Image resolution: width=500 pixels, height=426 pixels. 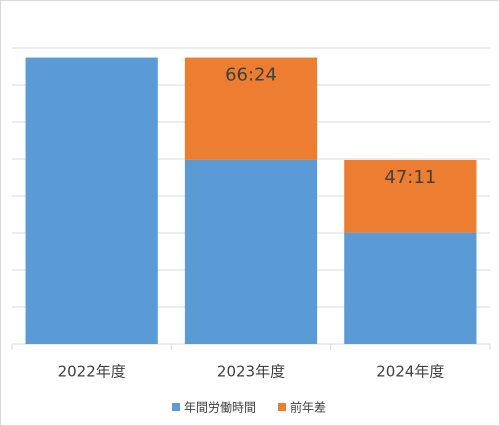 I want to click on x-tick-label: 2024年度, so click(x=410, y=372).